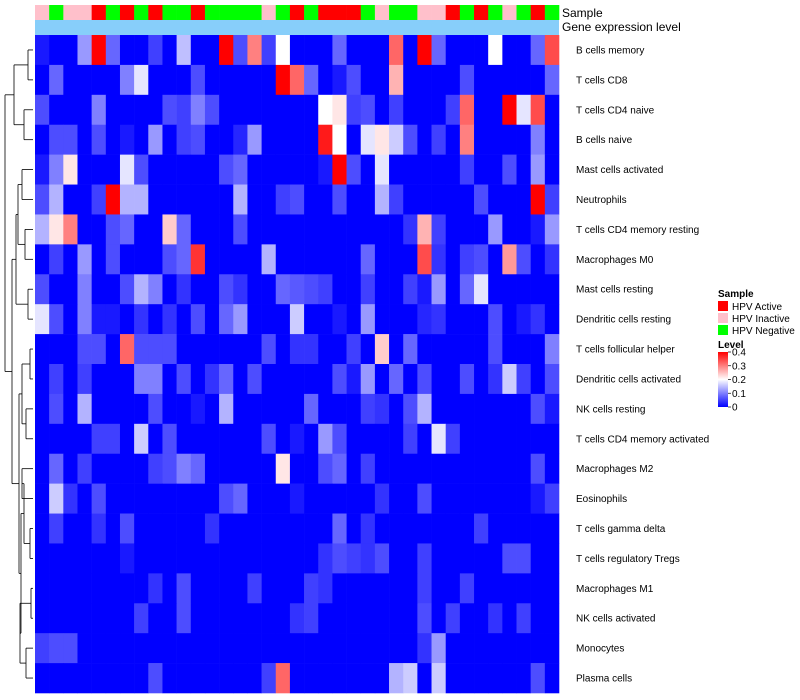 Image resolution: width=800 pixels, height=700 pixels. What do you see at coordinates (642, 439) in the screenshot?
I see `row-label: T cells CD4 memory activated` at bounding box center [642, 439].